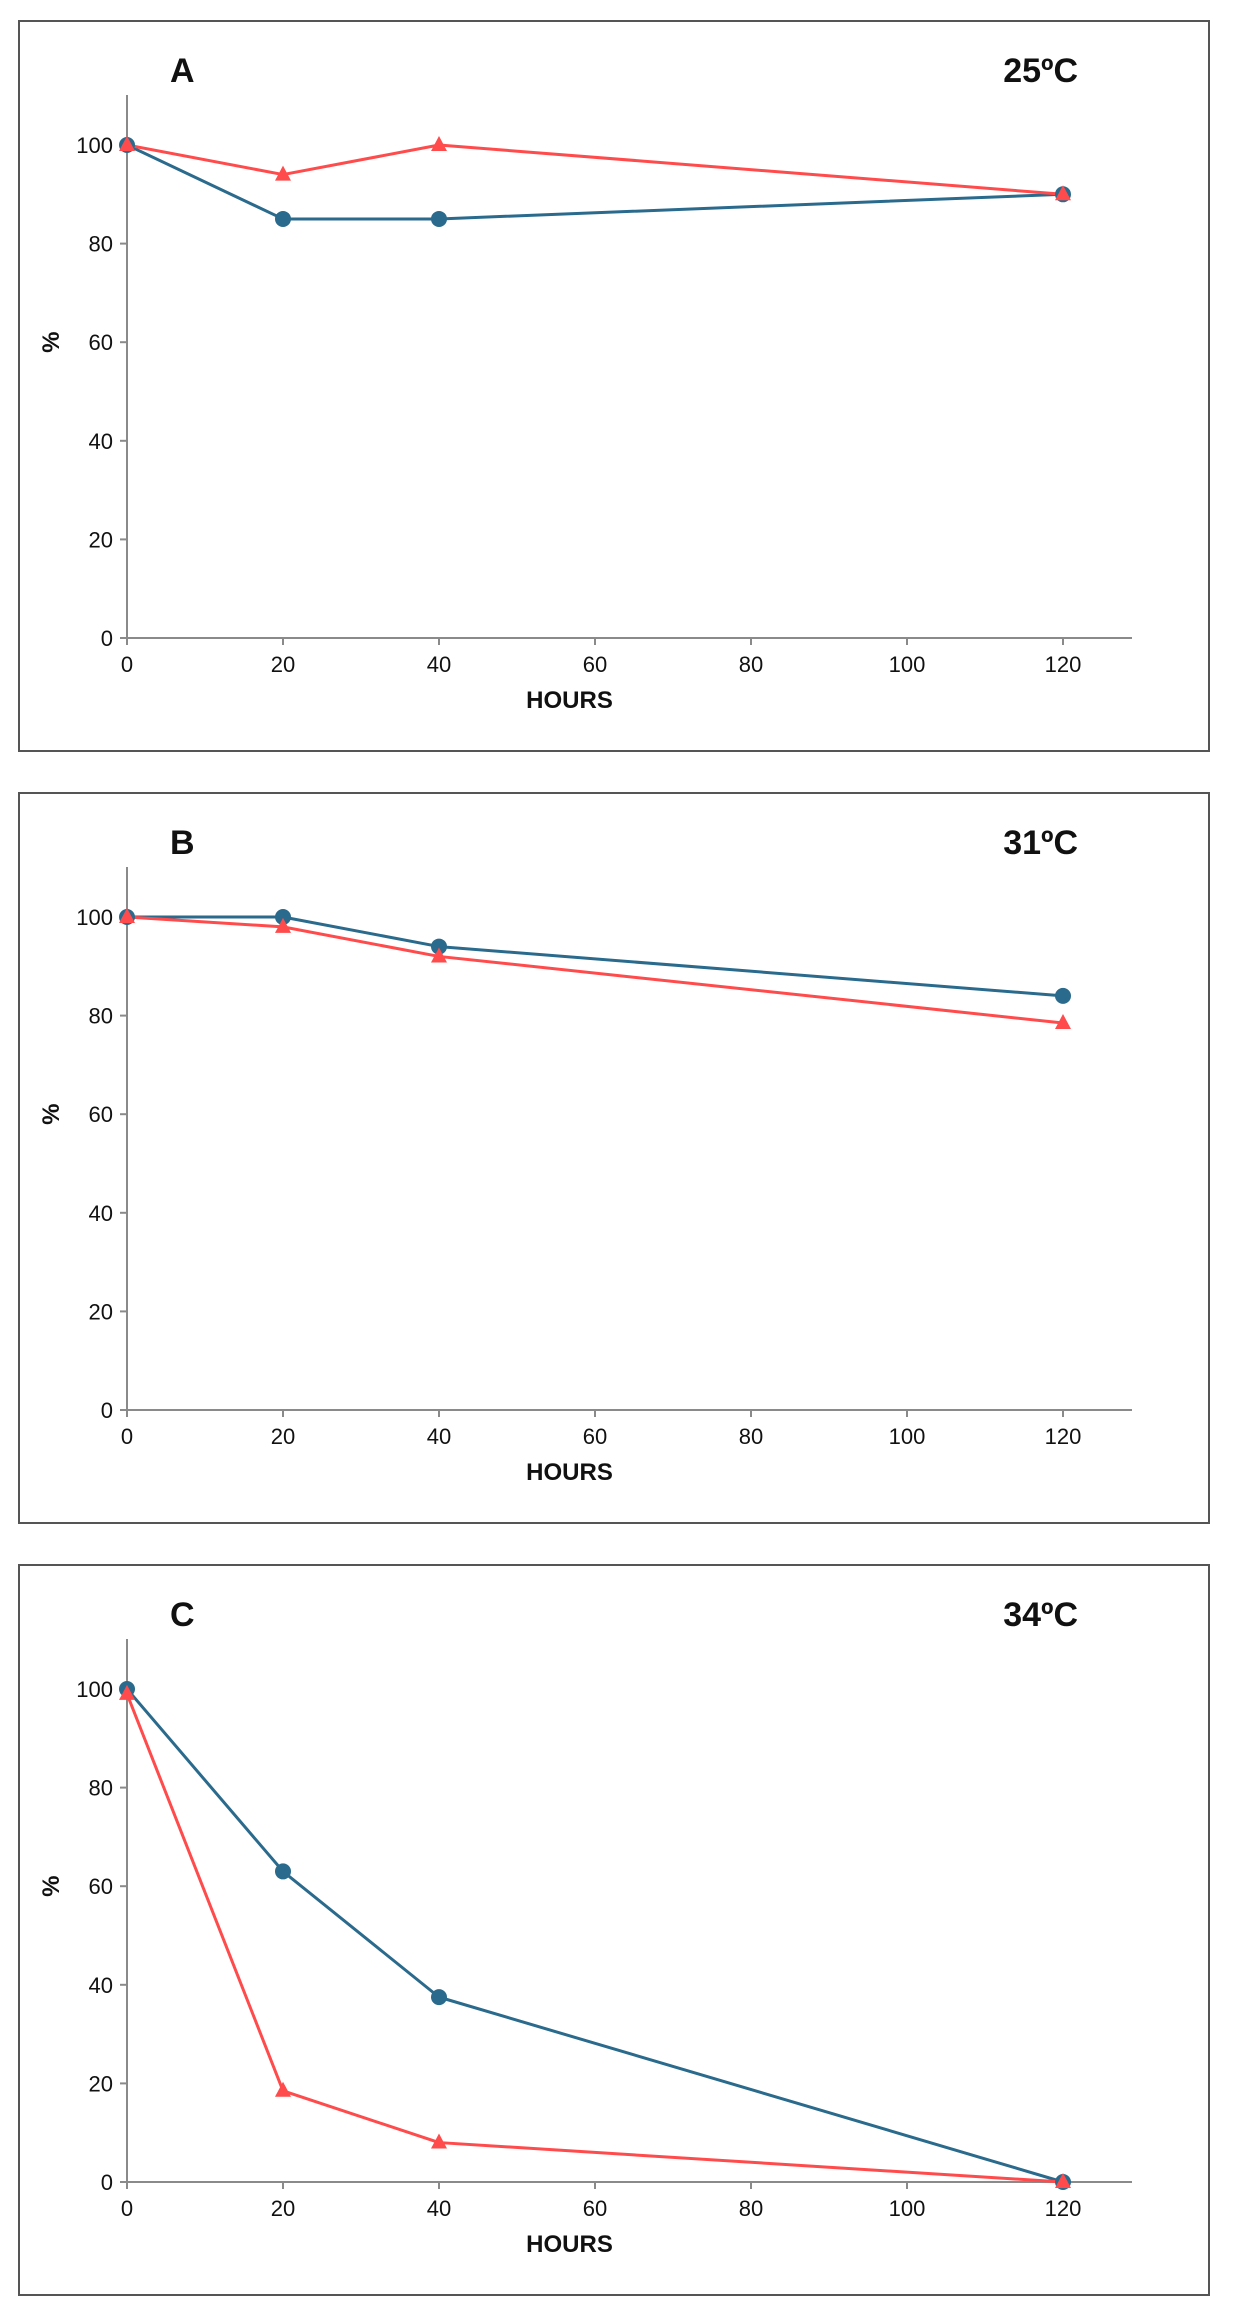 This screenshot has height=2324, width=1233. Describe the element at coordinates (182, 1615) in the screenshot. I see `panel-label: C` at that location.